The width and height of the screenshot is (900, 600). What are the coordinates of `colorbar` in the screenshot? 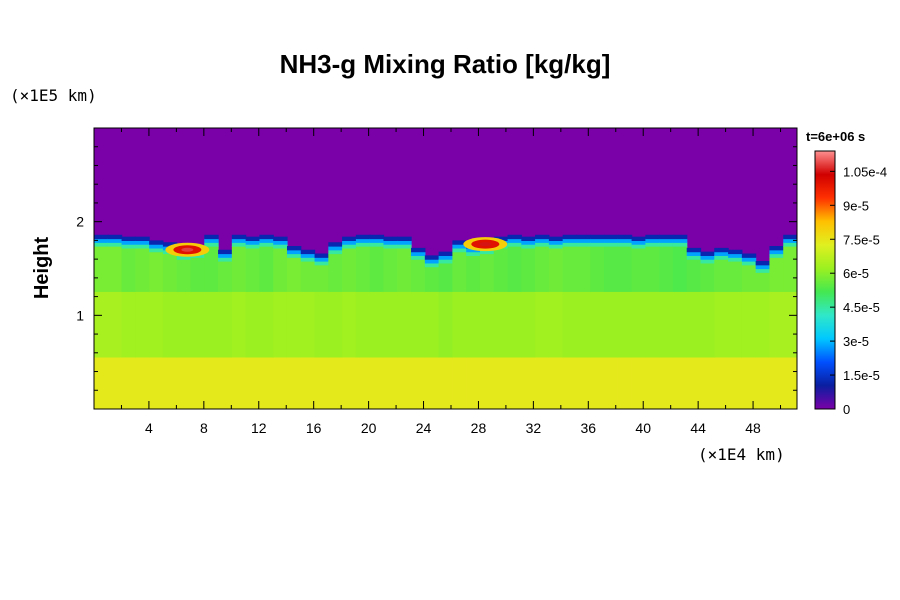 It's located at (825, 280).